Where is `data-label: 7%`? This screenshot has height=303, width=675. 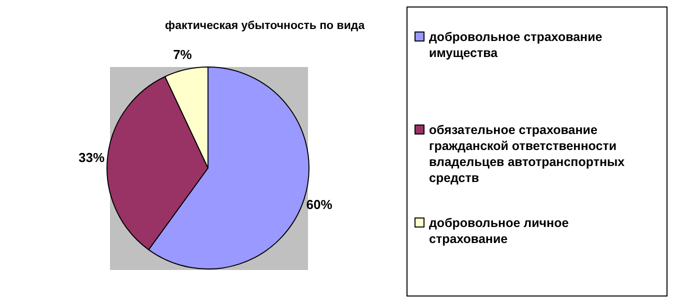
data-label: 7% is located at coordinates (182, 54).